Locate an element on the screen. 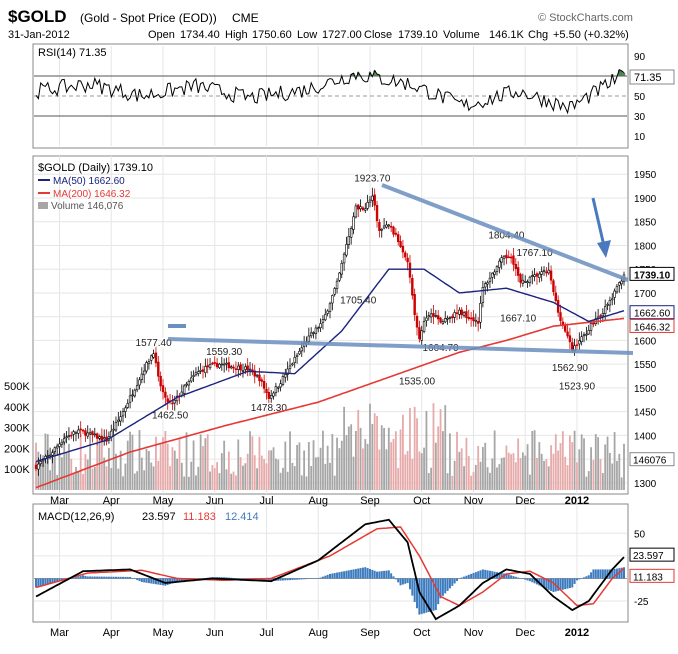  volume-tick-label: 400K is located at coordinates (17, 408).